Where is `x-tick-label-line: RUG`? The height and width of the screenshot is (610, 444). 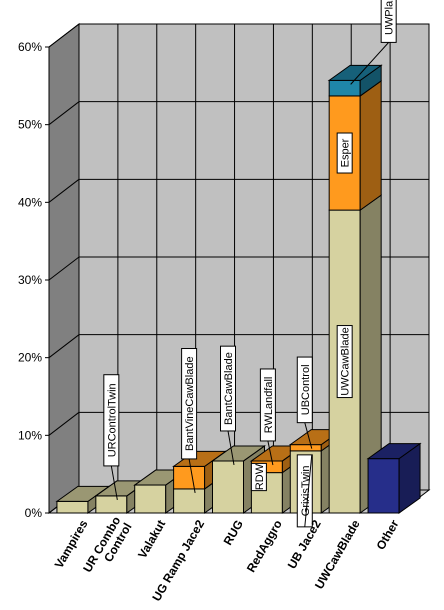 x-tick-label-line: RUG is located at coordinates (233, 533).